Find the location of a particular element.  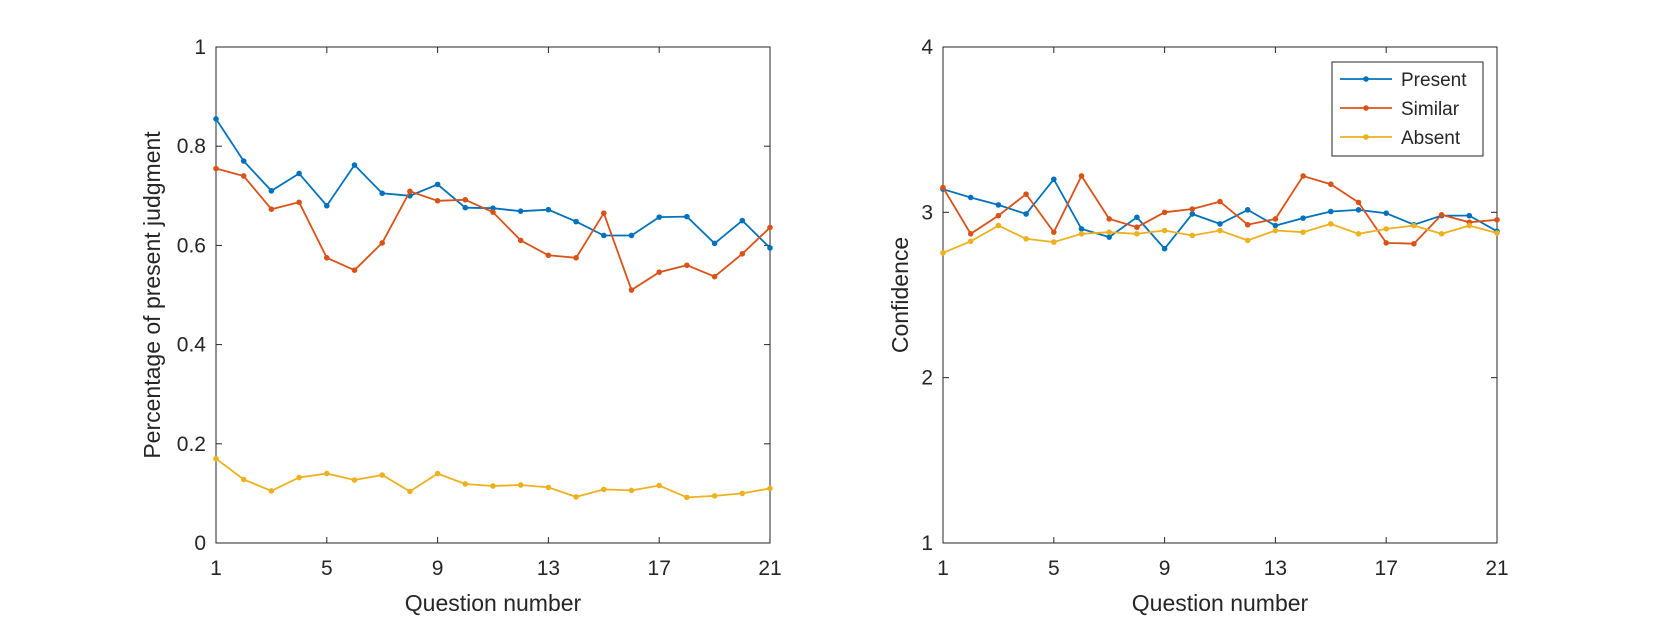

y-tick-label: 2 is located at coordinates (927, 378).